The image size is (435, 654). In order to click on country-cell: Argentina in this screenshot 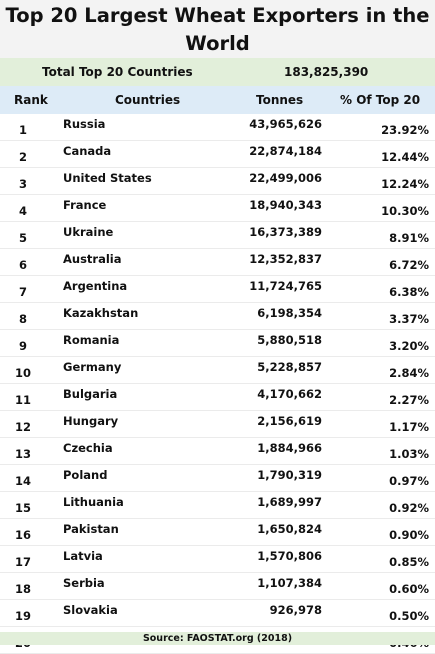, I will do `click(95, 286)`.